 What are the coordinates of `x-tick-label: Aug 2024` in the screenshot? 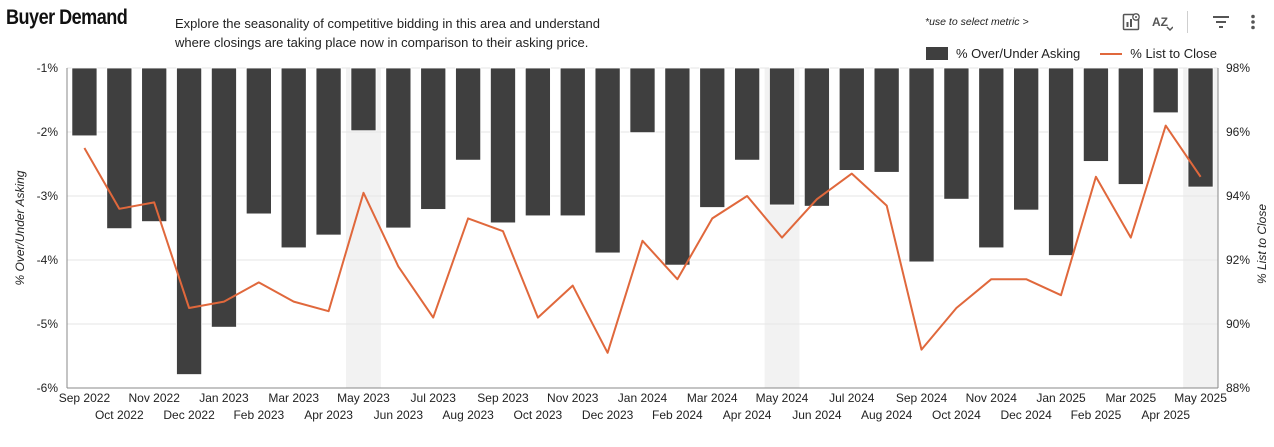 It's located at (887, 415).